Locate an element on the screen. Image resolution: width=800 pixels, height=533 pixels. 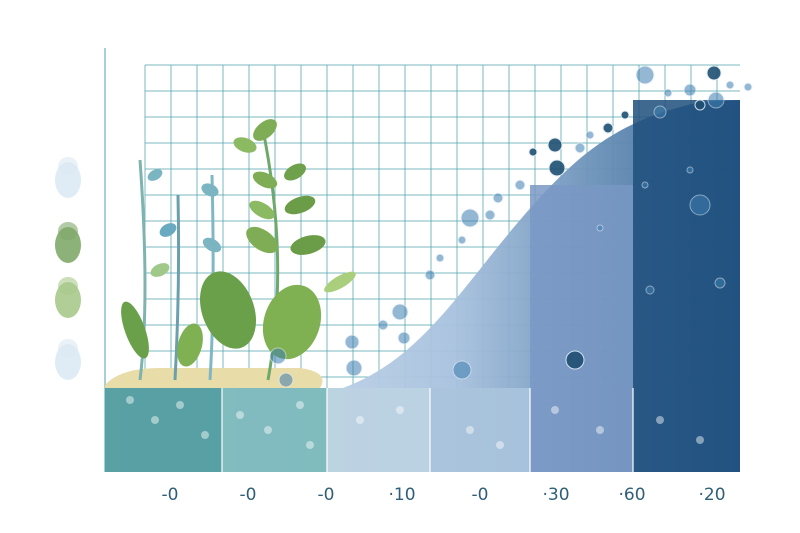
x-tick-label: ·10 is located at coordinates (401, 495).